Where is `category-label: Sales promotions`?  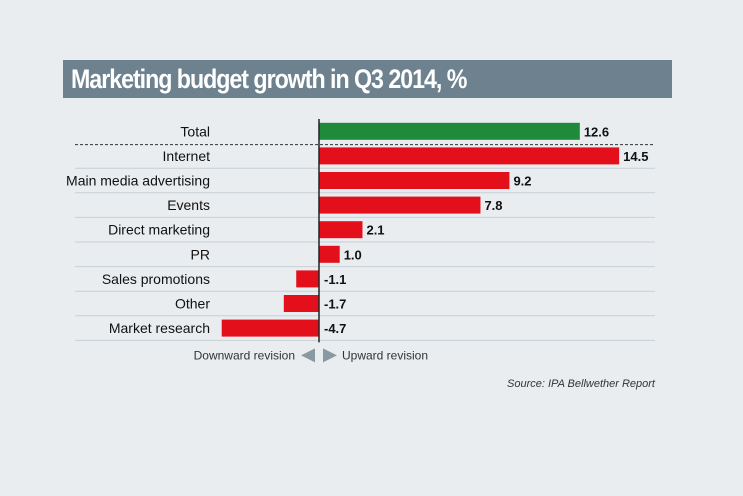
category-label: Sales promotions is located at coordinates (156, 279).